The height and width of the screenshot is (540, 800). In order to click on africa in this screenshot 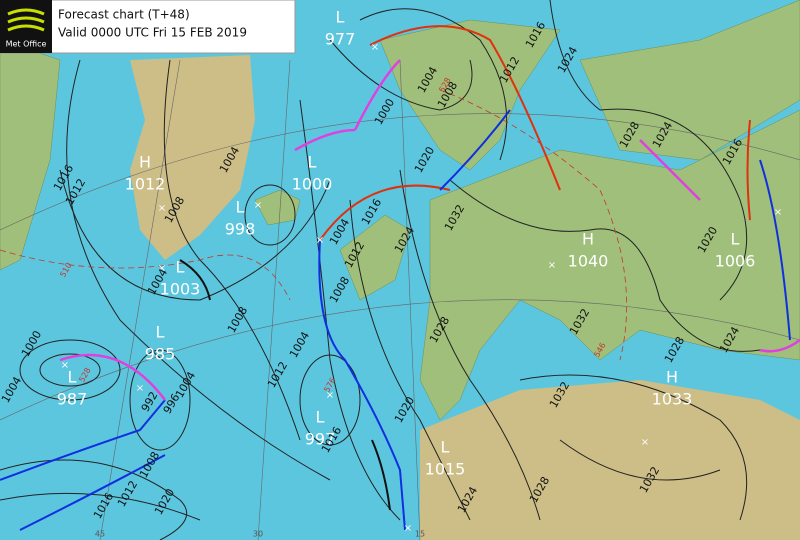, I will do `click(610, 460)`.